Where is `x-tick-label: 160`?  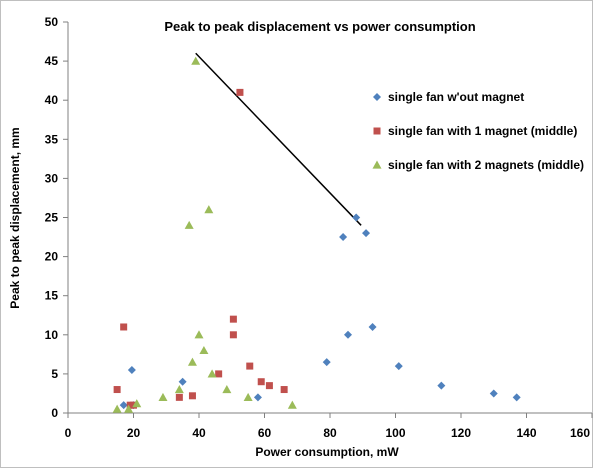 x-tick-label: 160 is located at coordinates (580, 433).